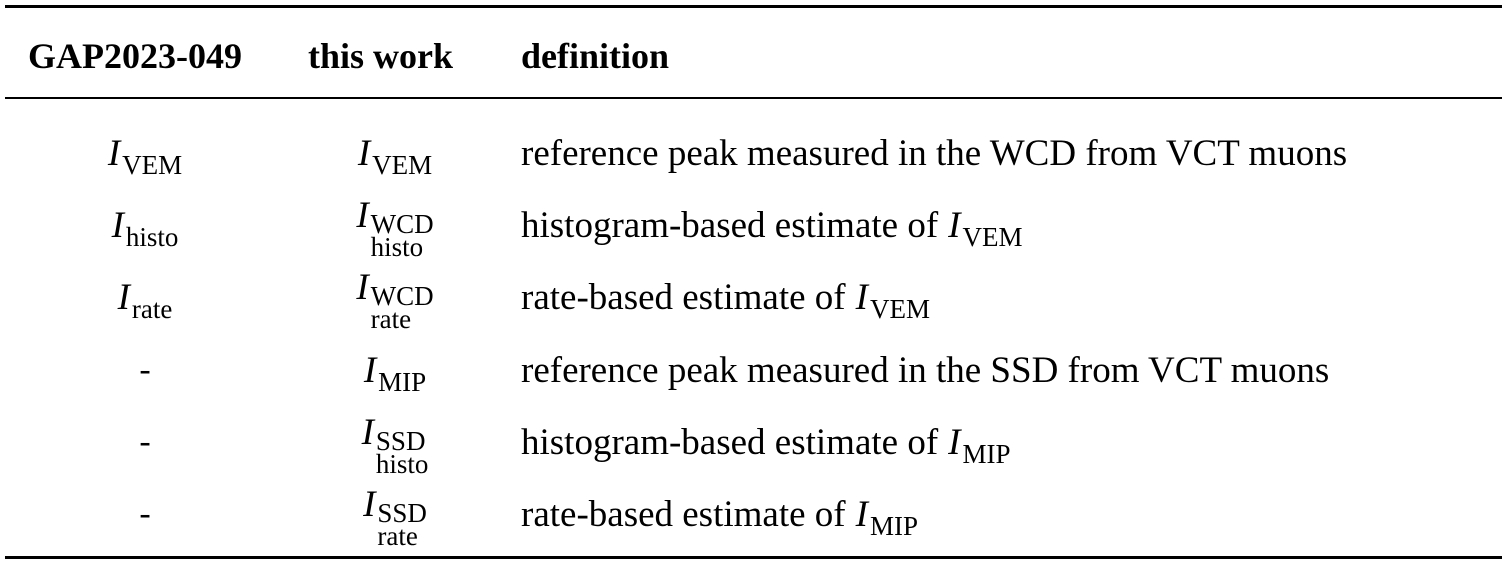 The image size is (1506, 566). What do you see at coordinates (753, 557) in the screenshot?
I see `bottom-rule` at bounding box center [753, 557].